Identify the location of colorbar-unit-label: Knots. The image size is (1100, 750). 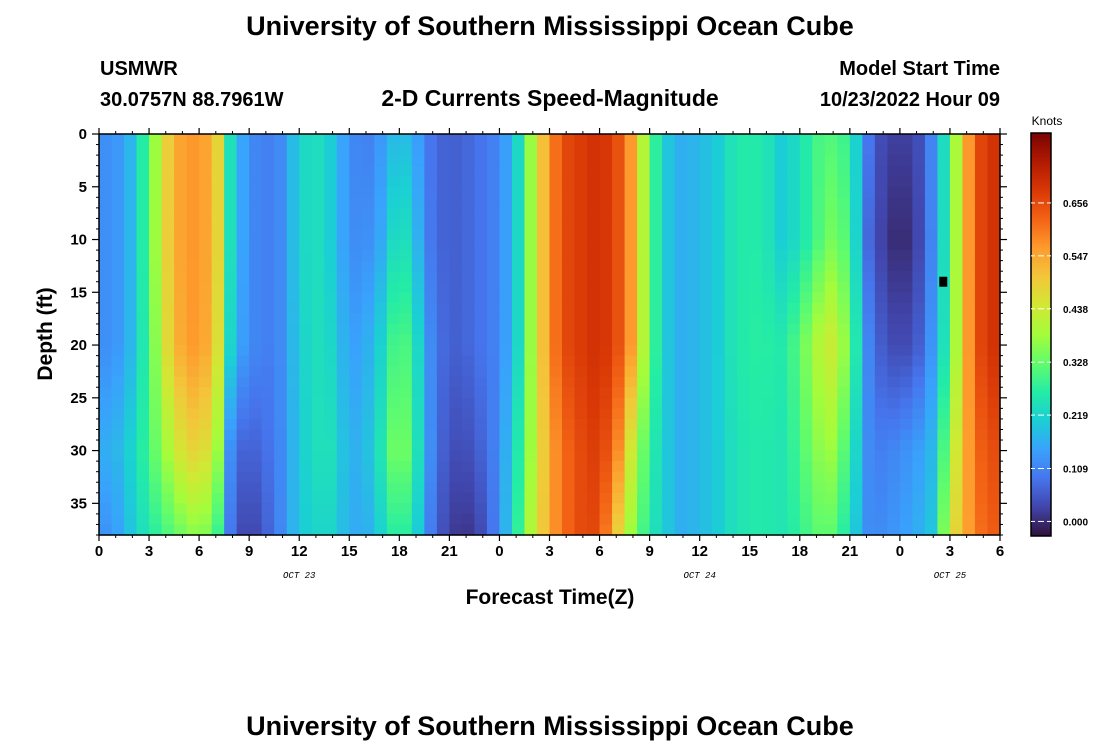
(1047, 121).